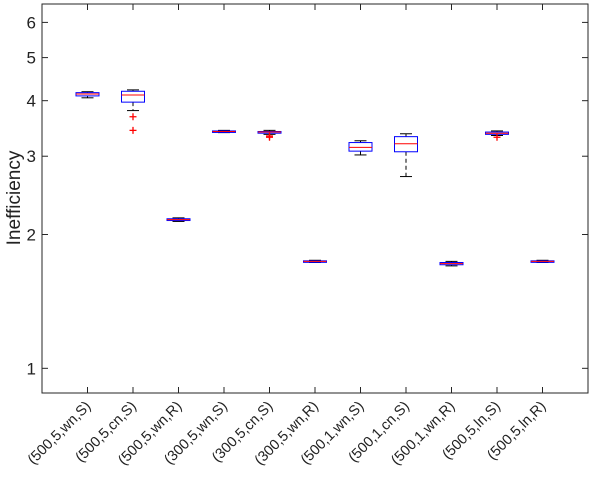 This screenshot has width=598, height=492. I want to click on y-tick-label: 6, so click(31, 22).